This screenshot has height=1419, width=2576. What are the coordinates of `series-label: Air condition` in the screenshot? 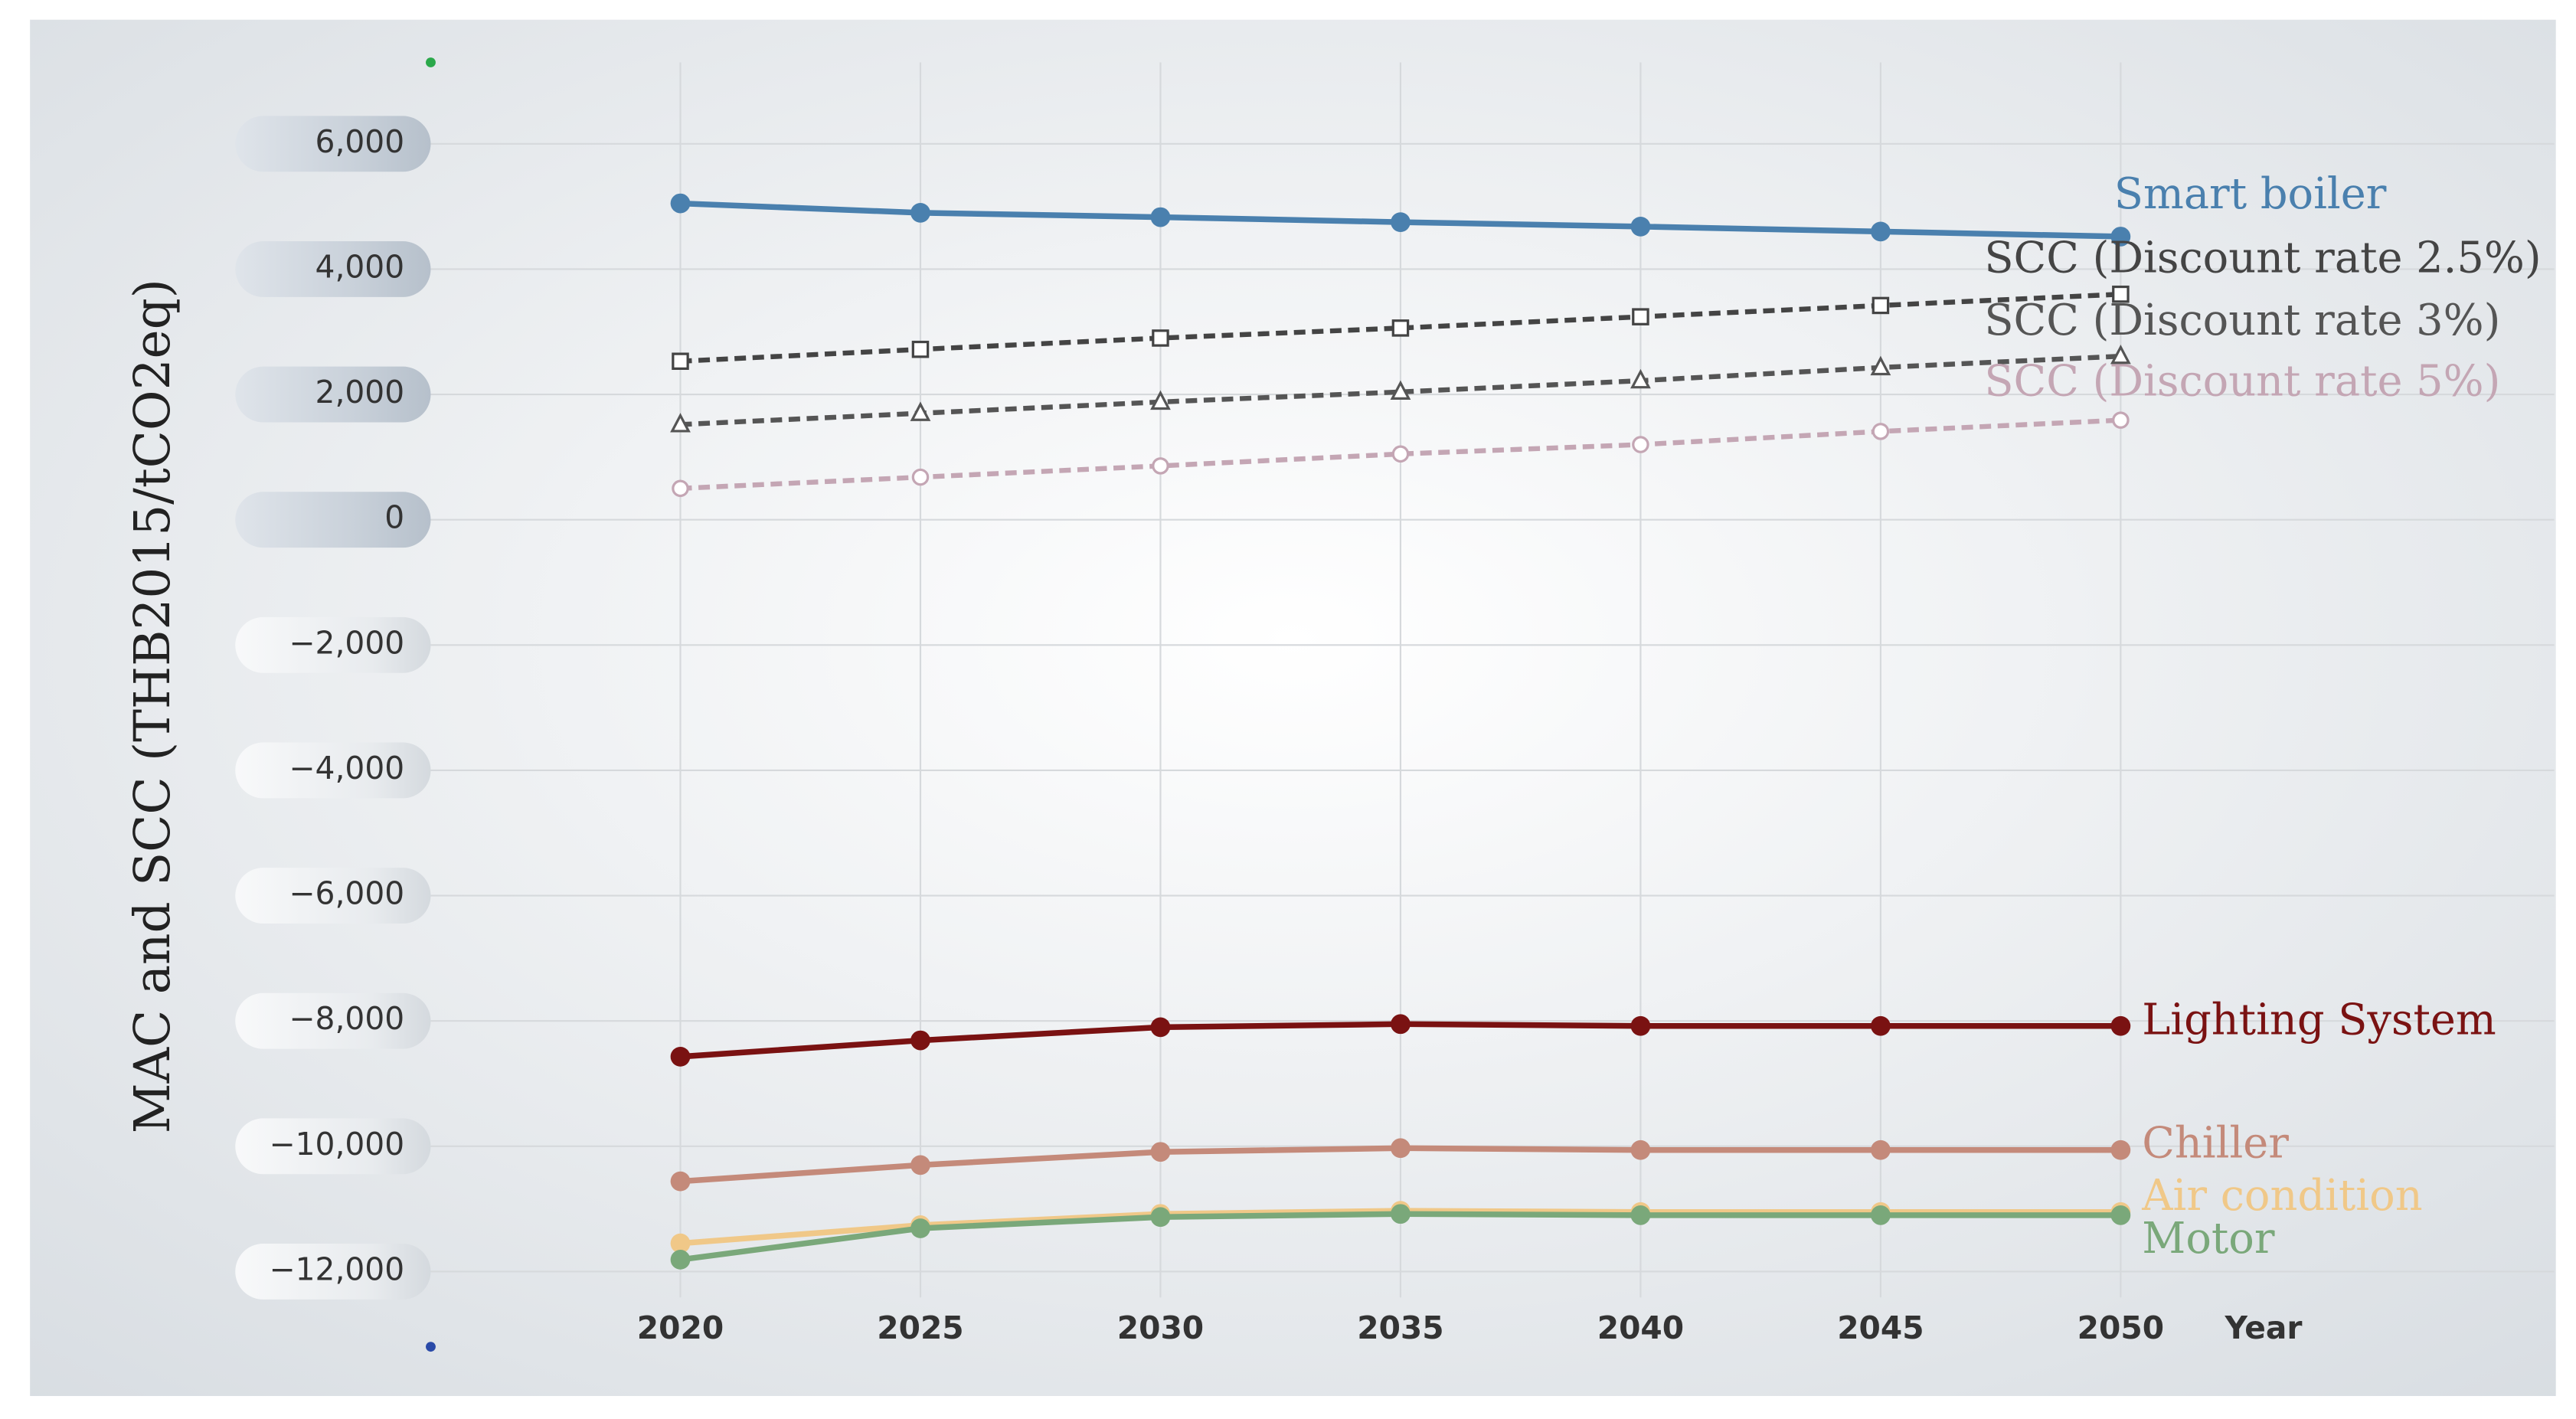 It's located at (2281, 1196).